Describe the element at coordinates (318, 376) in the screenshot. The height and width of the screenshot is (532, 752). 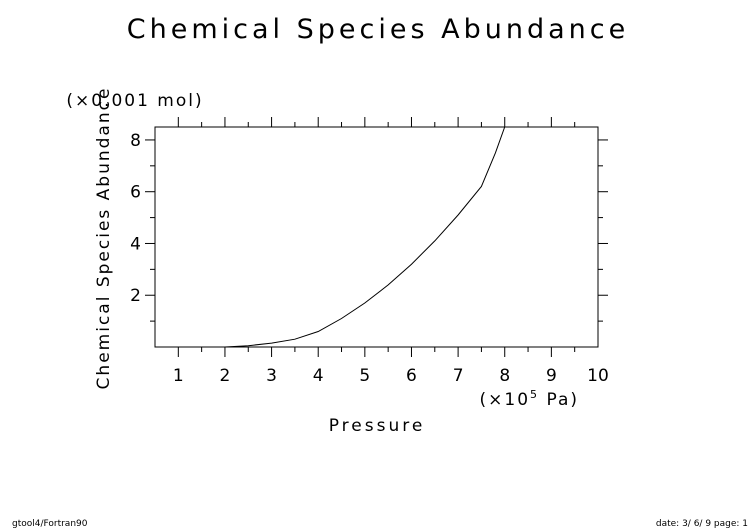
I see `x-tick-label: 4` at that location.